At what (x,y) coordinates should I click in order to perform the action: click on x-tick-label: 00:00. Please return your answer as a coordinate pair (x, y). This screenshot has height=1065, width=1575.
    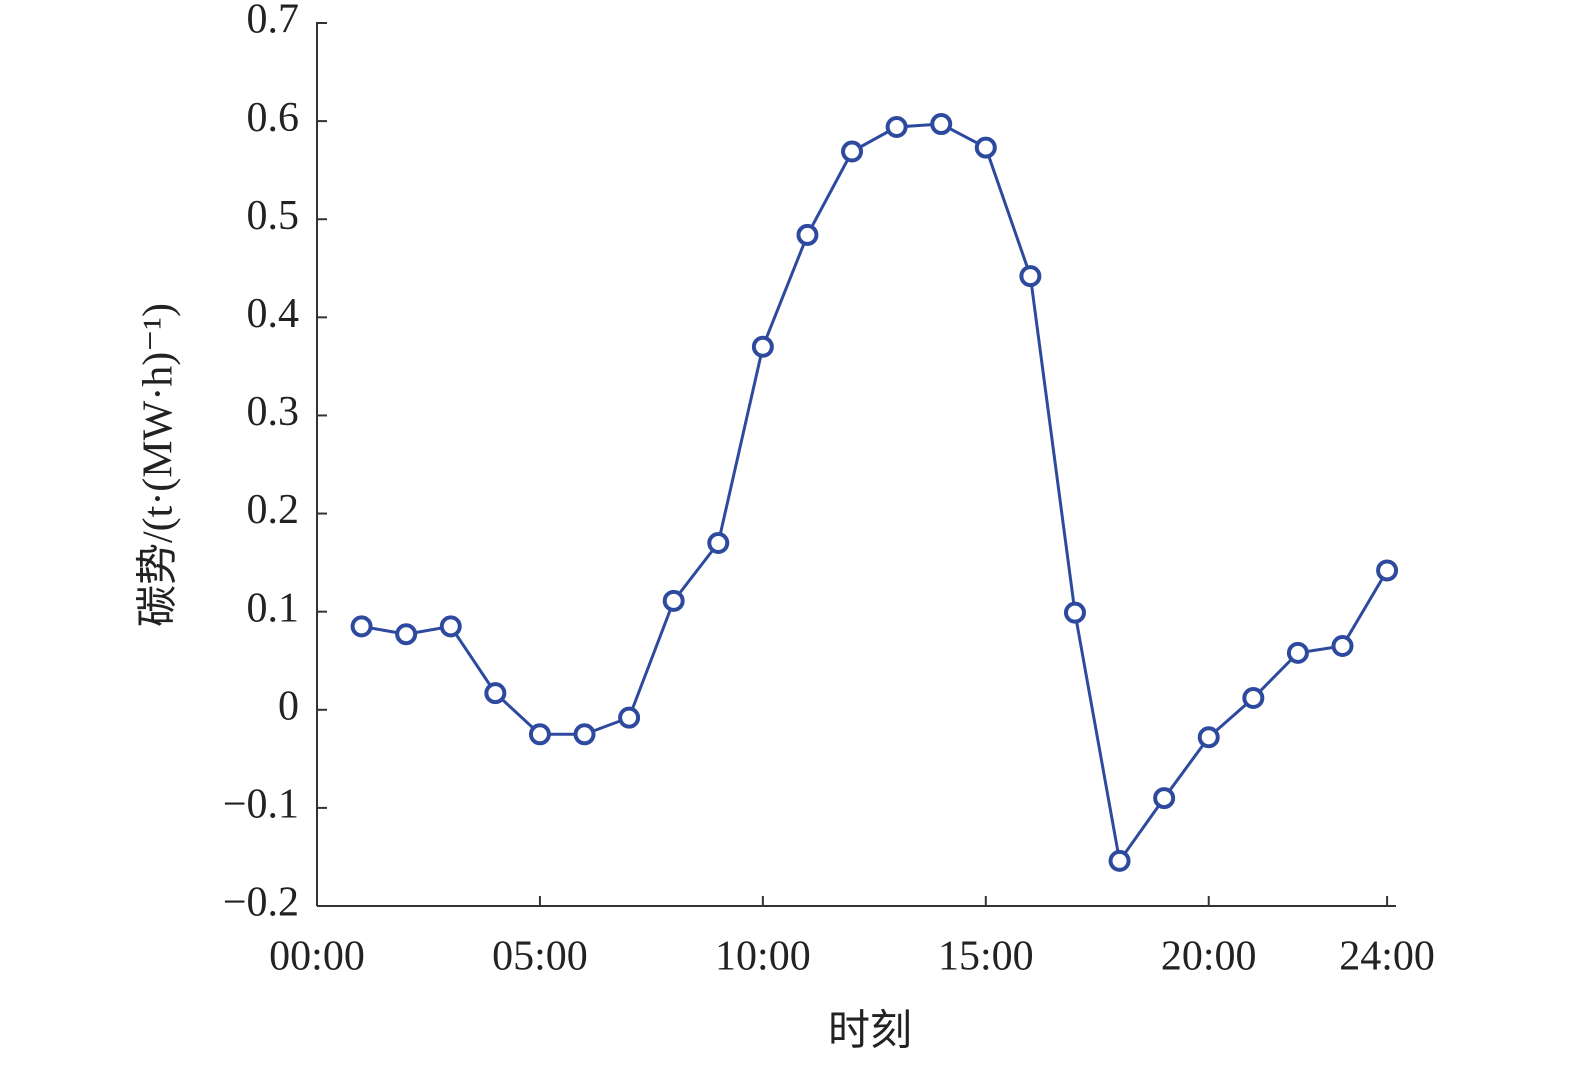
    Looking at the image, I should click on (317, 957).